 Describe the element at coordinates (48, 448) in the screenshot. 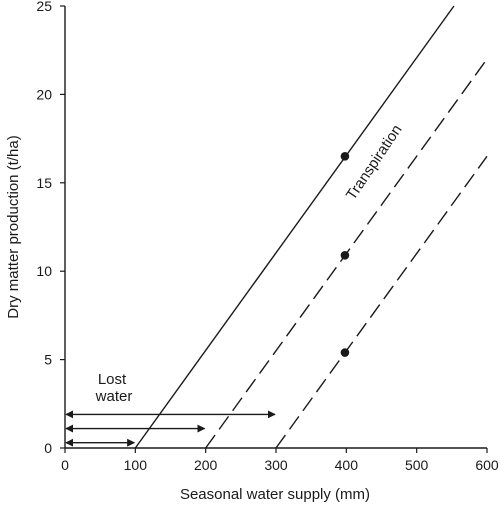

I see `y-tick-label-0: 0` at that location.